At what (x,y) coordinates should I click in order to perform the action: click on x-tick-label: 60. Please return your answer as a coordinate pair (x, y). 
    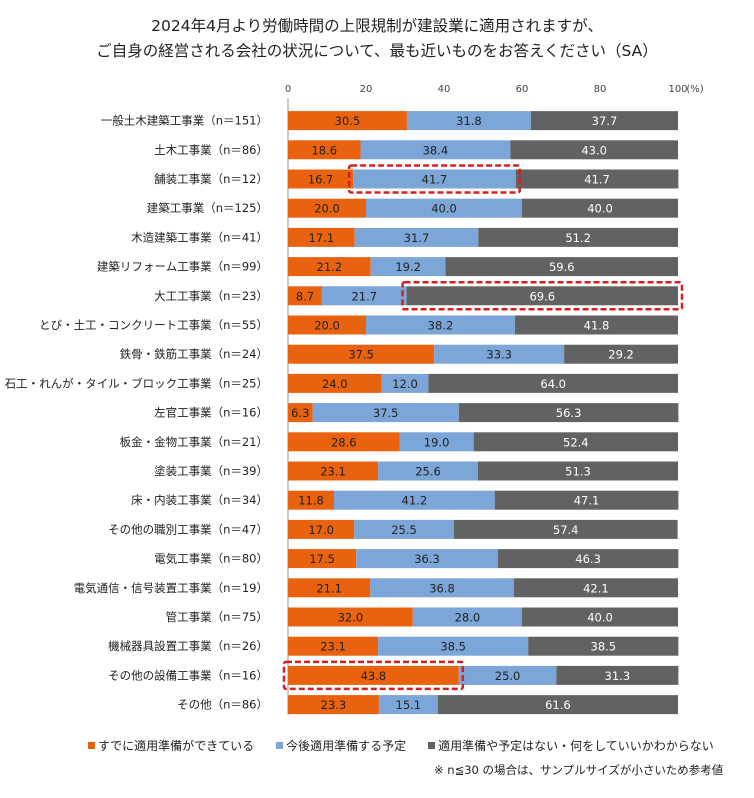
    Looking at the image, I should click on (522, 89).